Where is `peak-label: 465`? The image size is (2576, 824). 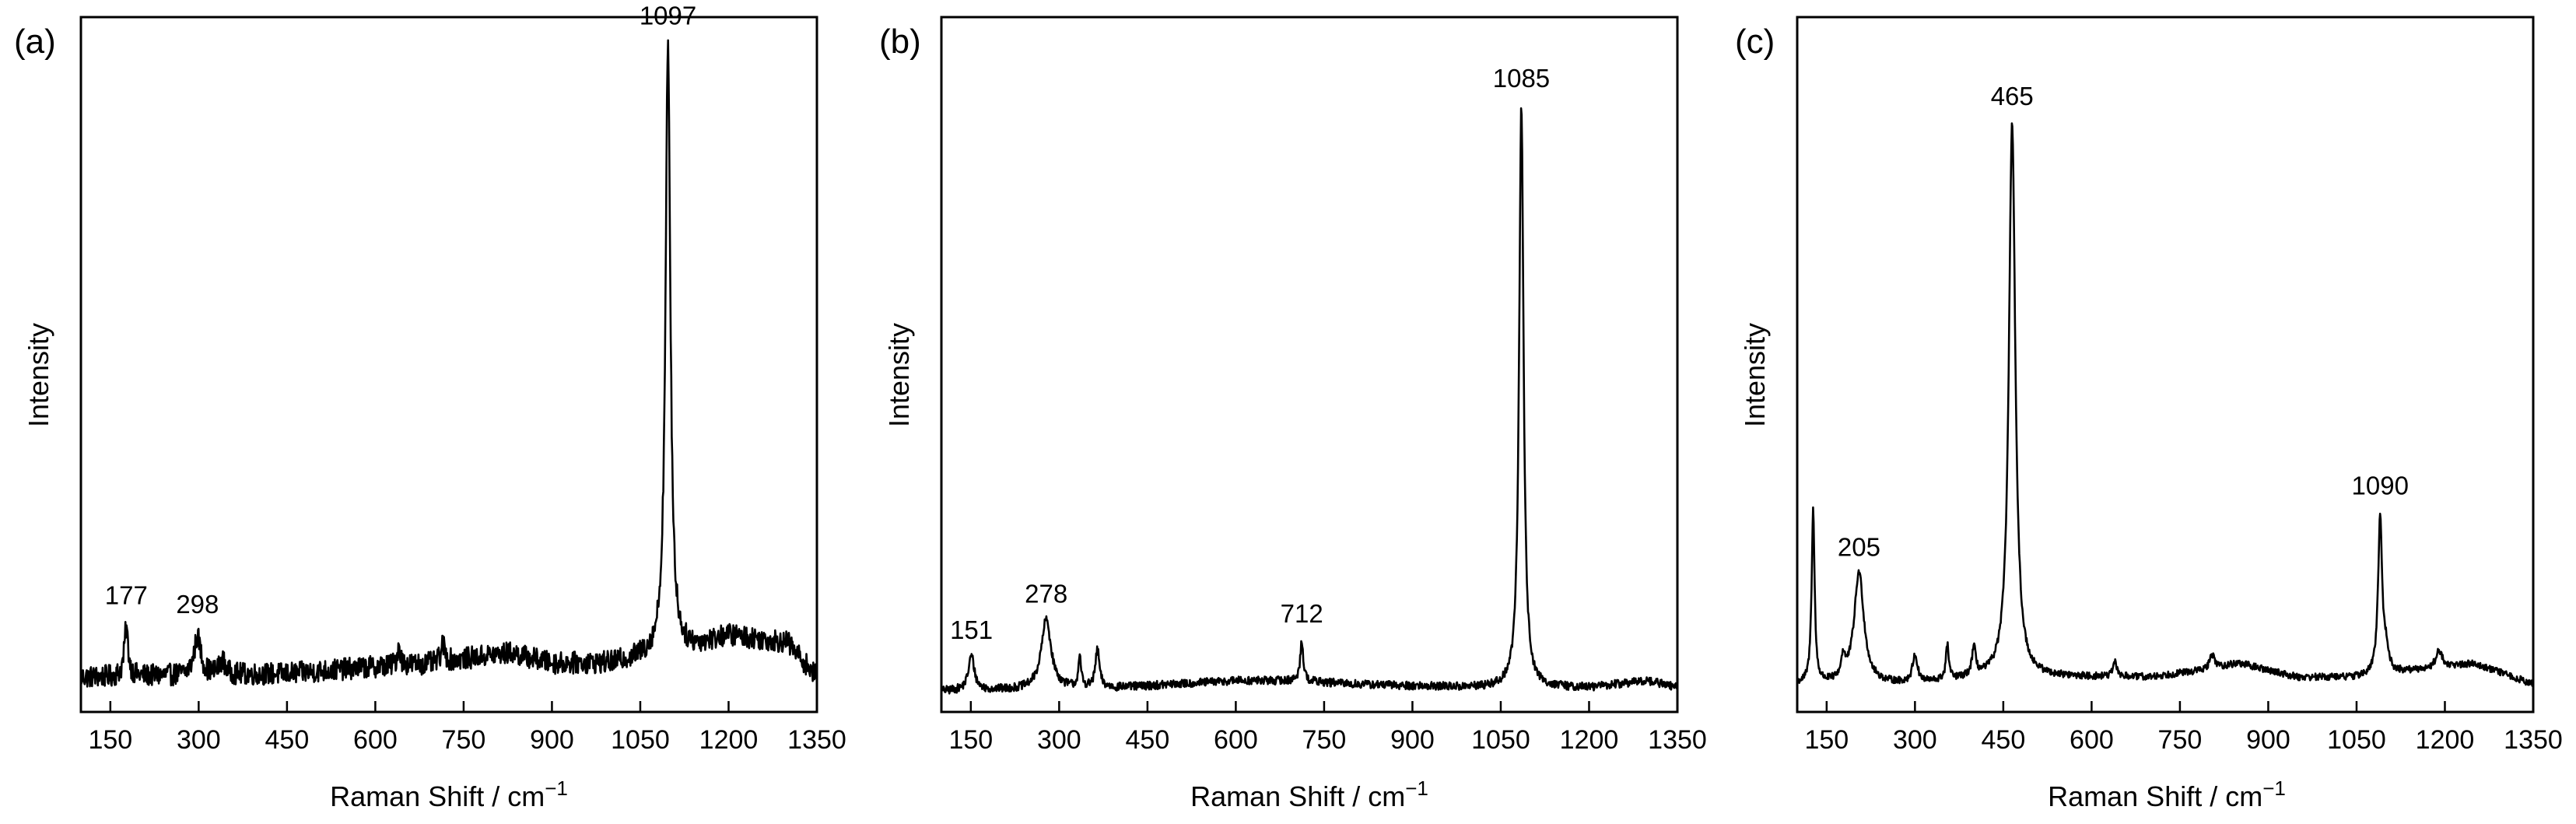 peak-label: 465 is located at coordinates (2012, 96).